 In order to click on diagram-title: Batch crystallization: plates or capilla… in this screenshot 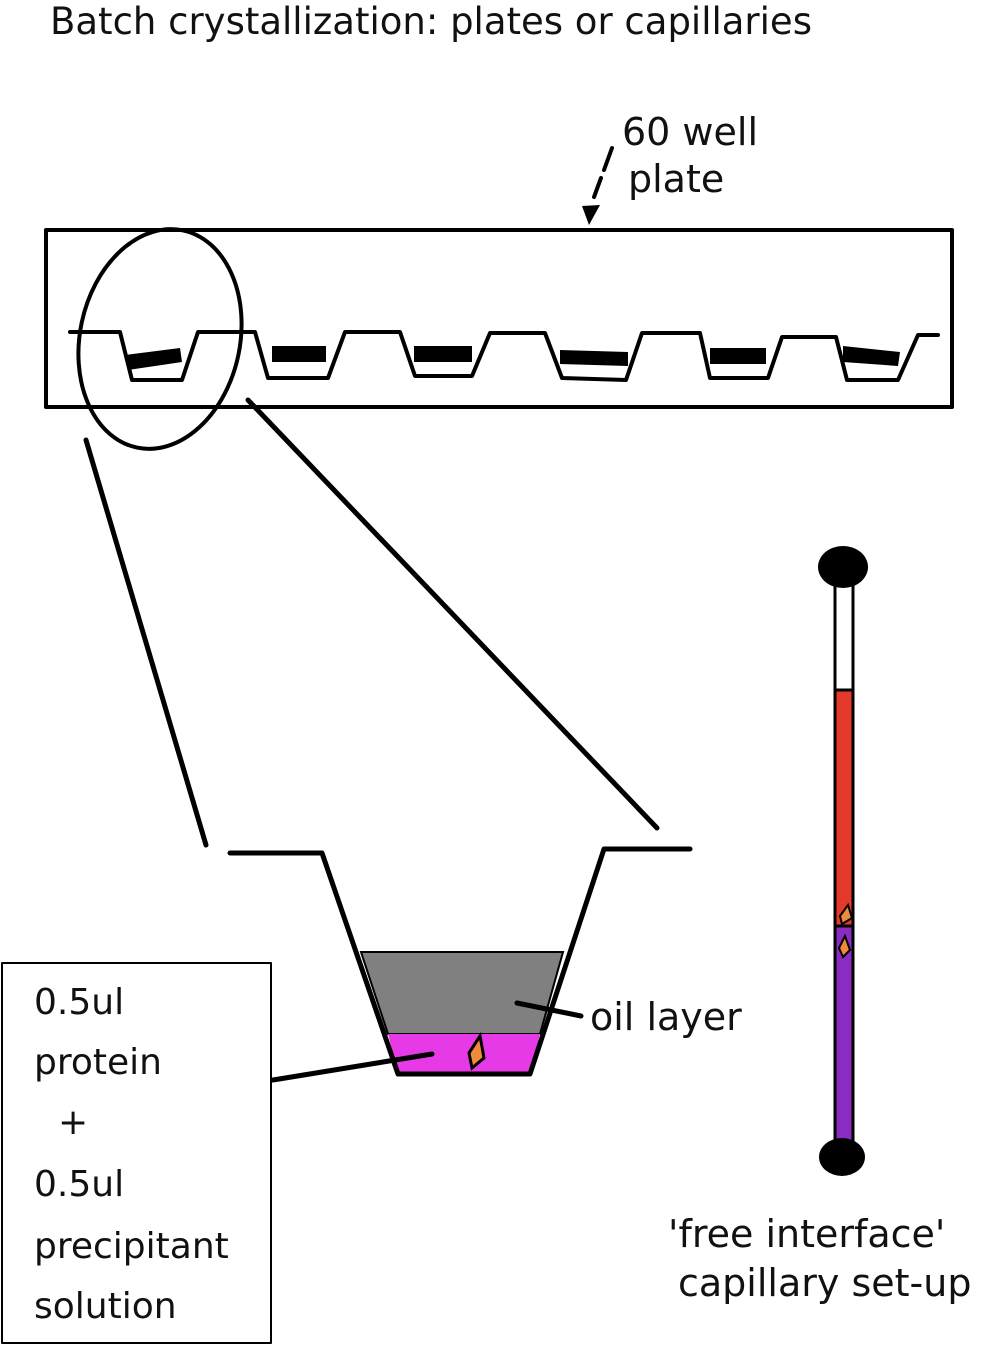, I will do `click(431, 21)`.